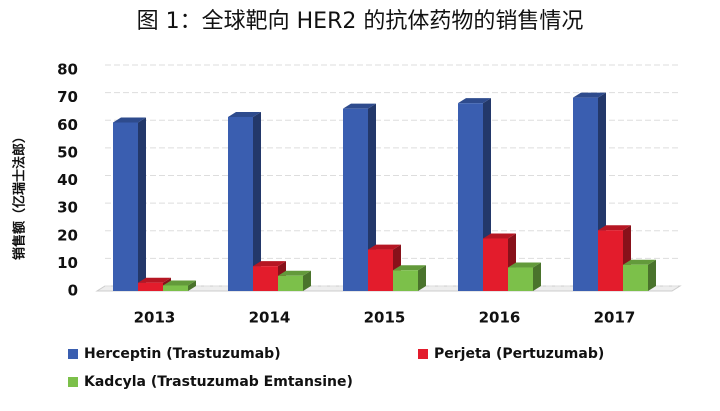  I want to click on x-tick-label: 2015, so click(385, 318).